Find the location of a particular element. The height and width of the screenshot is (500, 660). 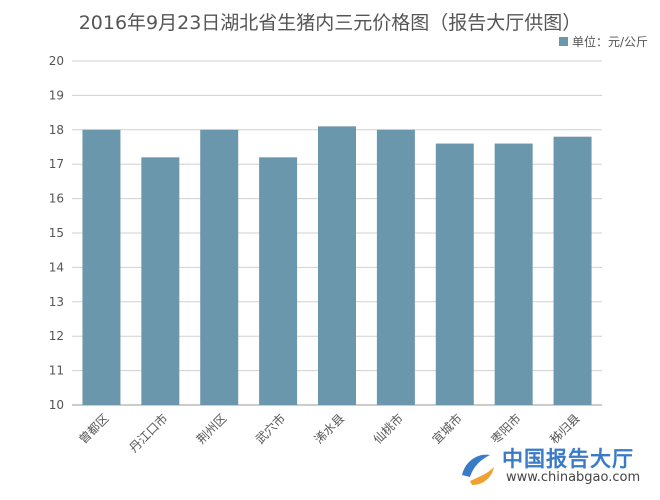

x-tick-label: 浠水县 is located at coordinates (329, 428).